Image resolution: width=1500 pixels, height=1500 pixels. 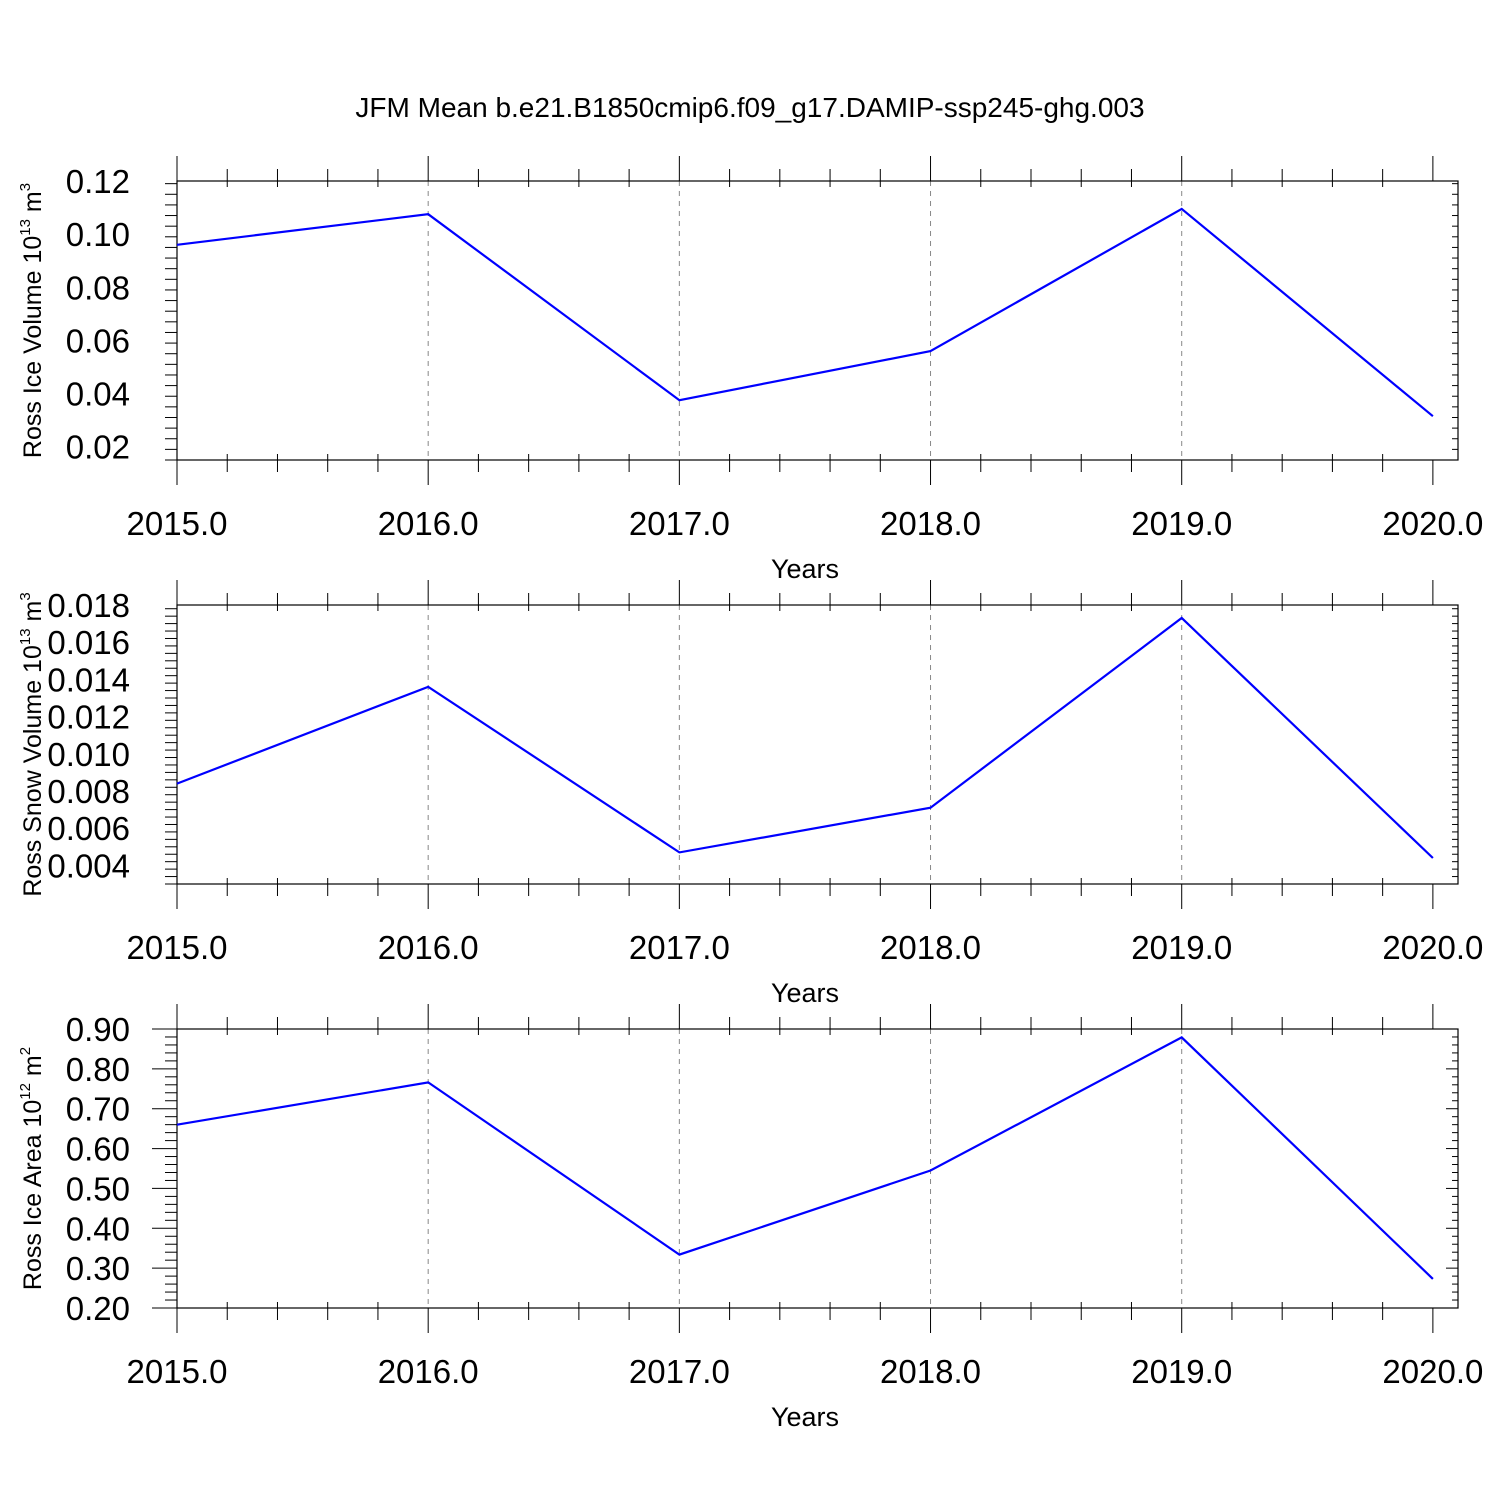 What do you see at coordinates (98, 447) in the screenshot?
I see `y-tick-label: 0.02` at bounding box center [98, 447].